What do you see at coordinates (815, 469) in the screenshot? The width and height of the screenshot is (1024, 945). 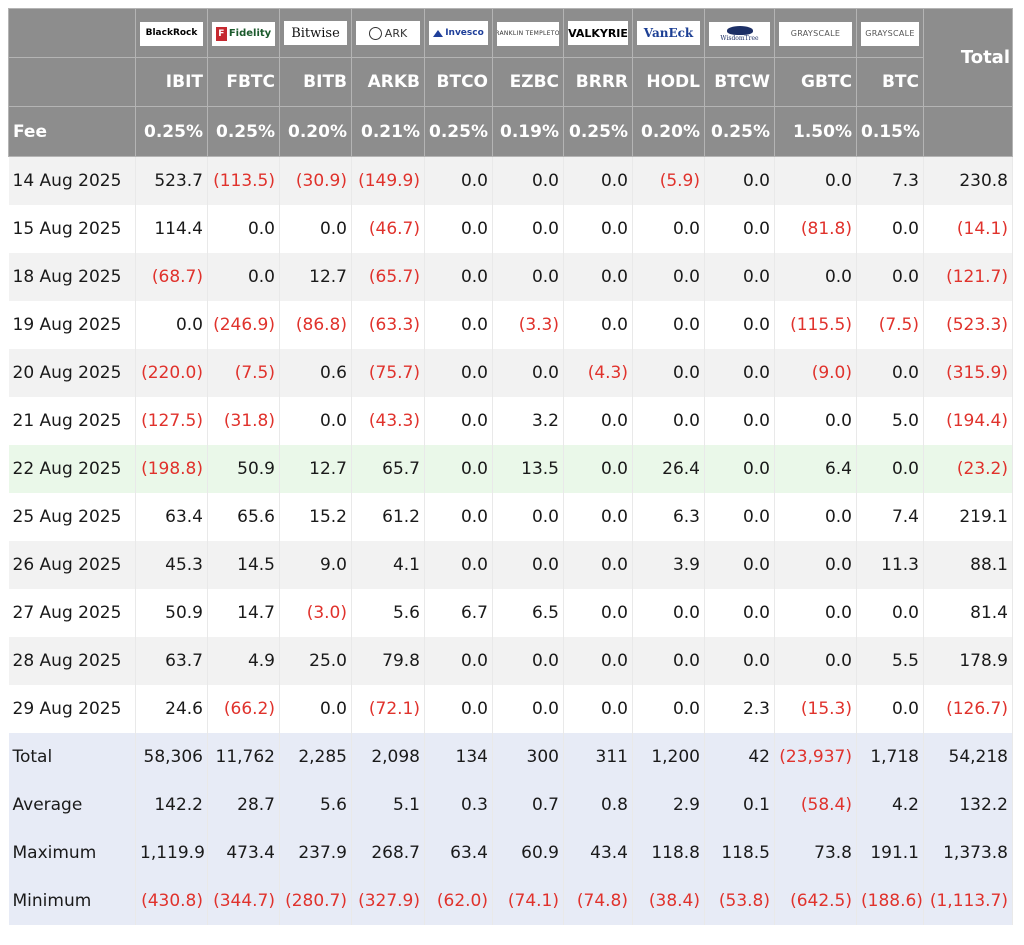 I see `cell-gbtc: 6.4` at bounding box center [815, 469].